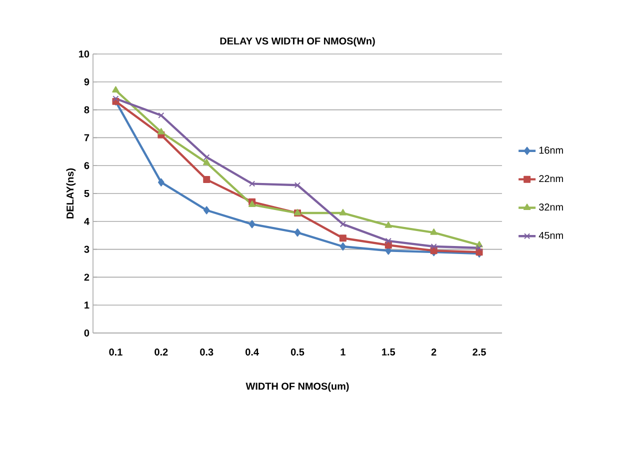 This screenshot has width=620, height=469. Describe the element at coordinates (343, 352) in the screenshot. I see `x-tick-label: 1` at that location.